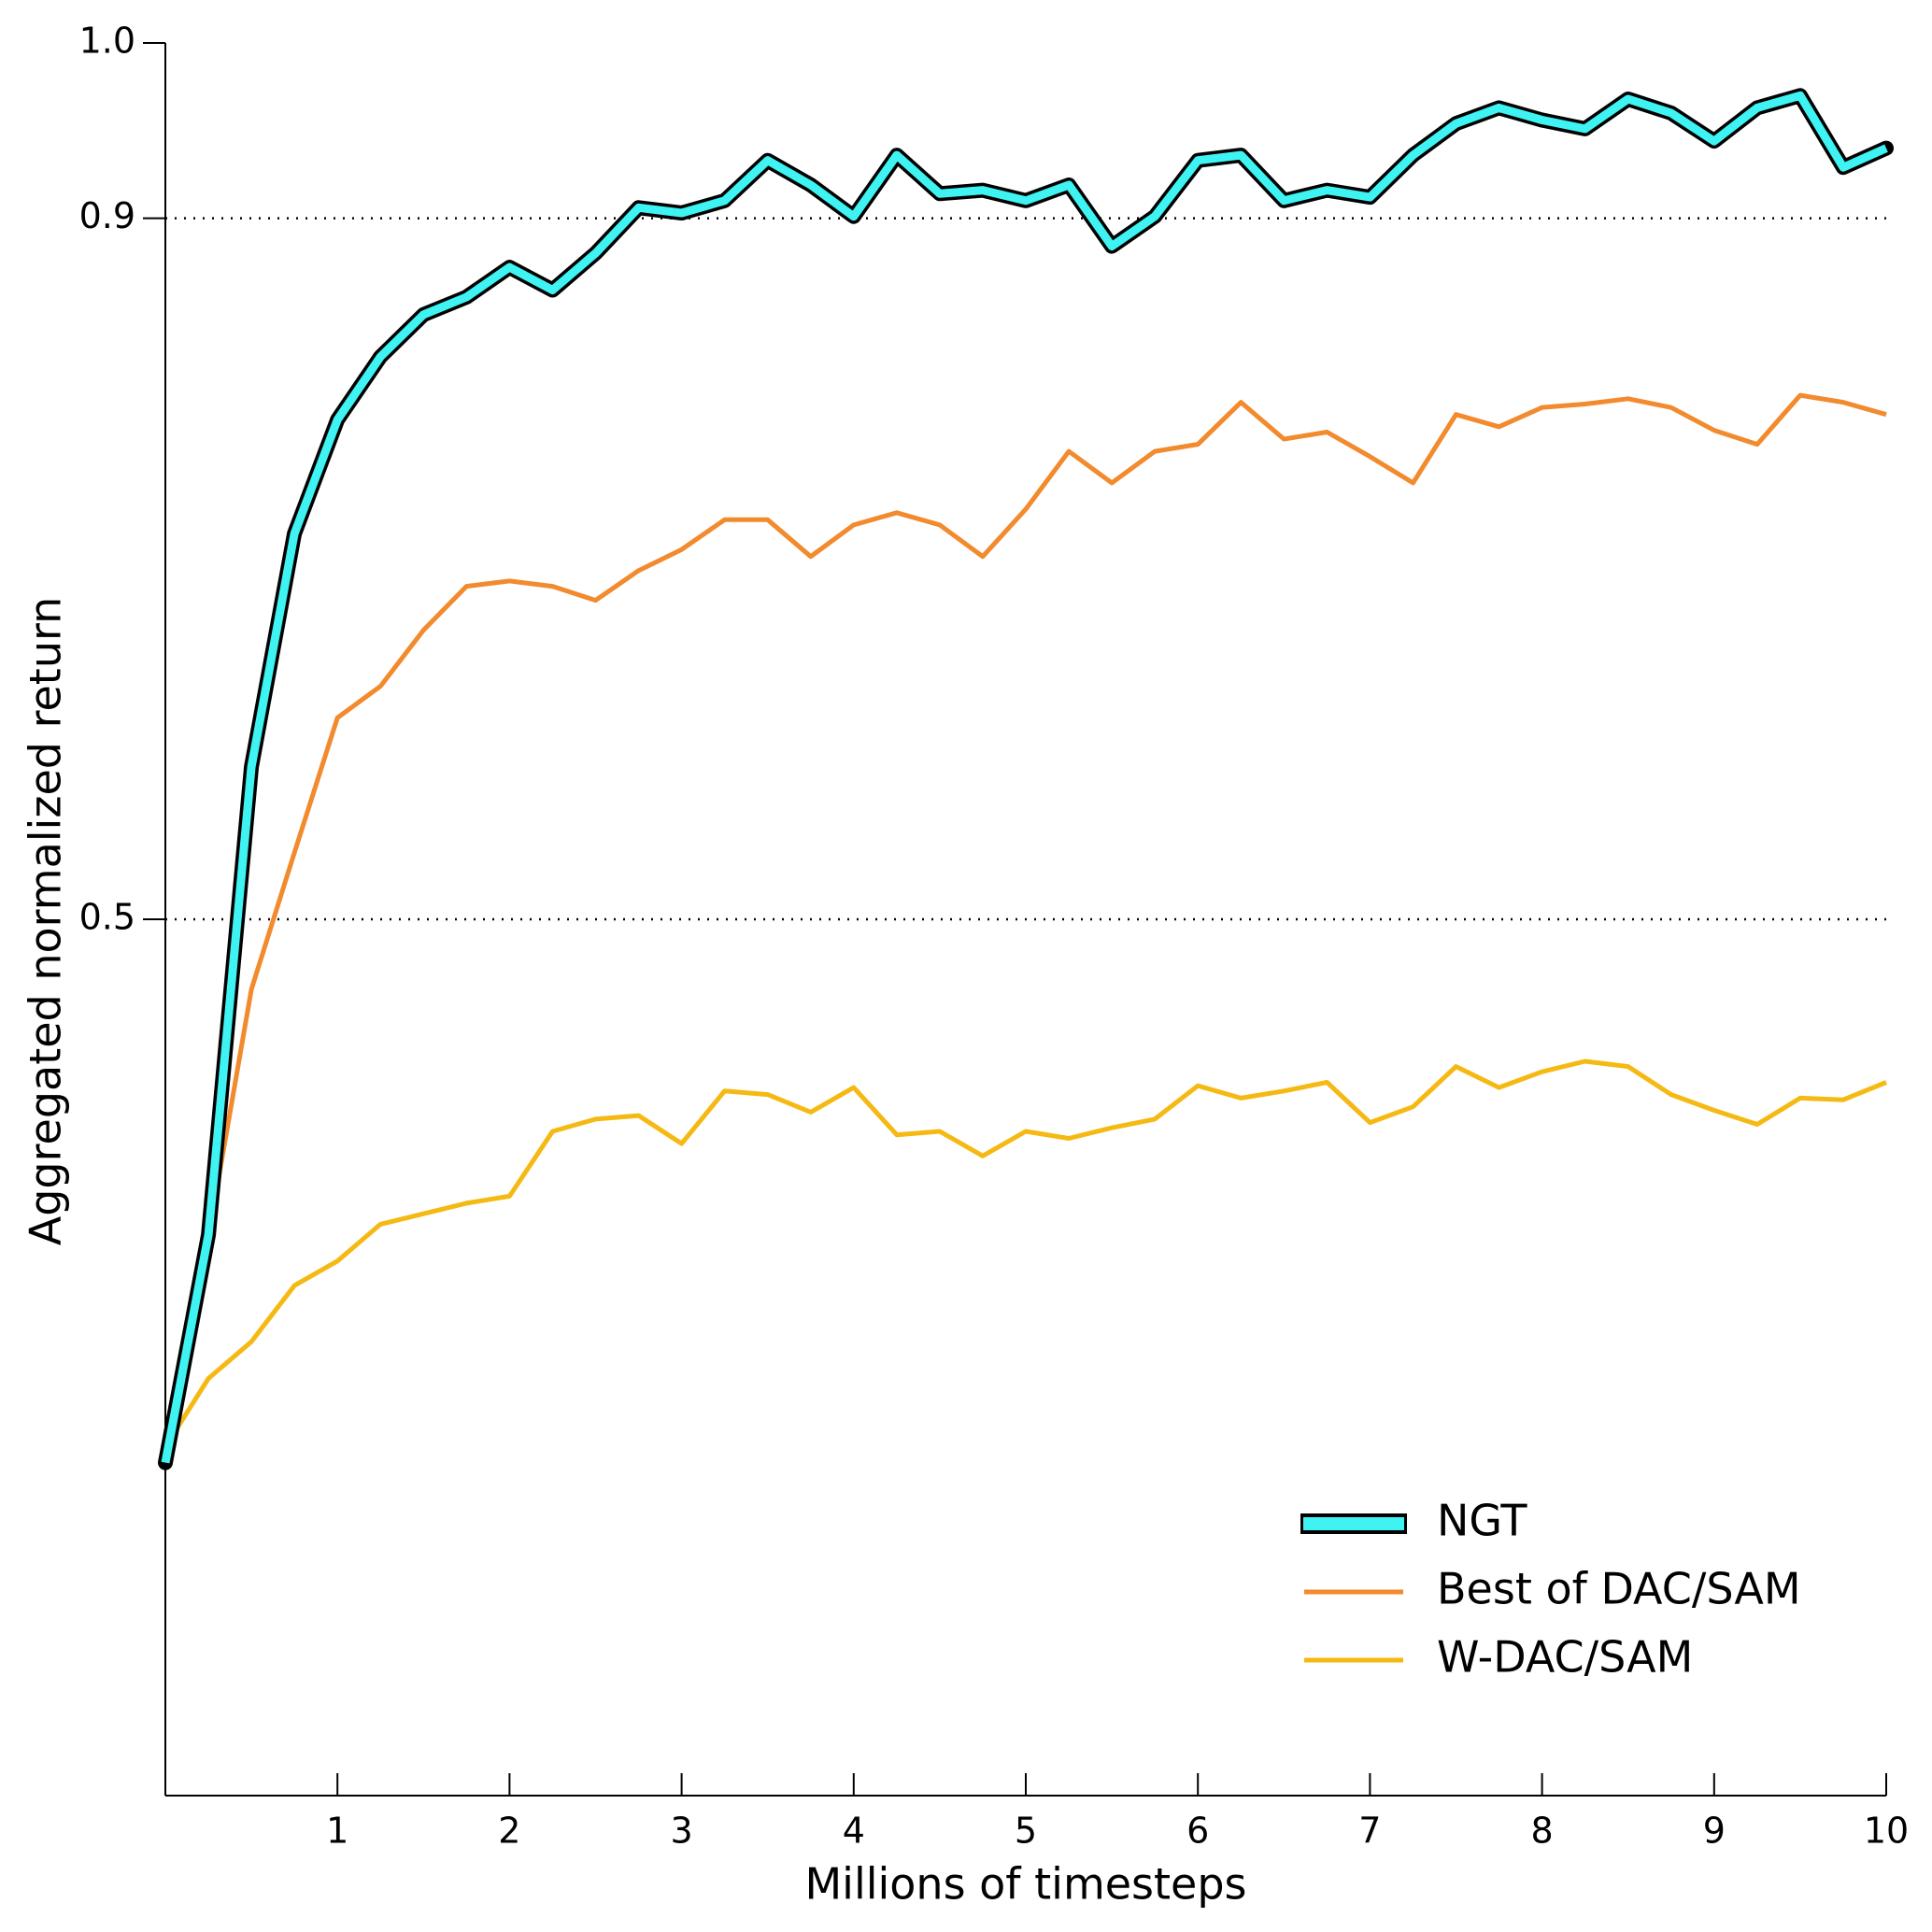  Describe the element at coordinates (1619, 1589) in the screenshot. I see `legend-label: Best of DAC/SAM` at that location.